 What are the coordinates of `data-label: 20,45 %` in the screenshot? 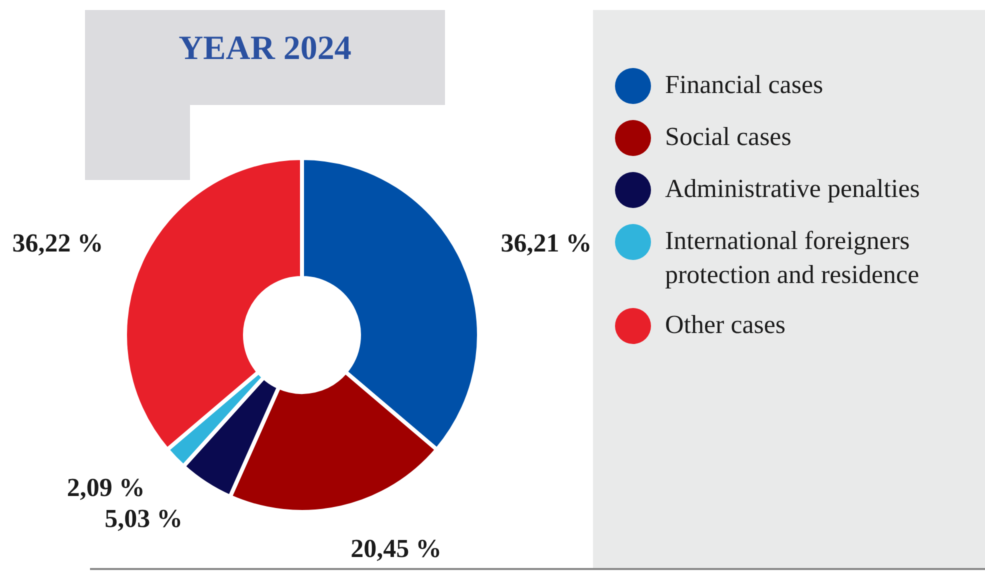 It's located at (396, 549).